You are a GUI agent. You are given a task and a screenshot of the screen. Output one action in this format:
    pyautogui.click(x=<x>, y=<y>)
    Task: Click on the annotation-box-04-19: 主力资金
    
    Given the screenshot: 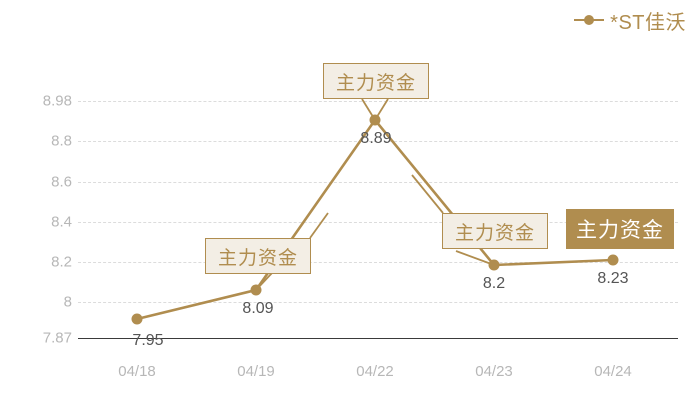 What is the action you would take?
    pyautogui.click(x=258, y=256)
    